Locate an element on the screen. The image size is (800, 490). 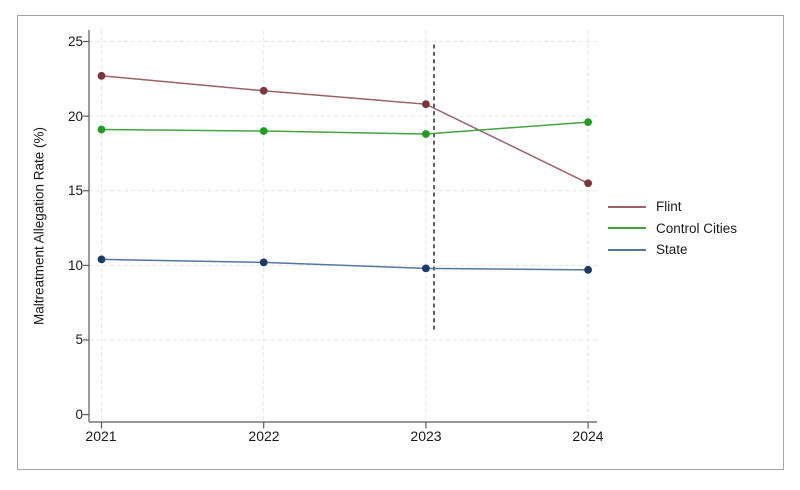
series-marker-state-2023 is located at coordinates (426, 268).